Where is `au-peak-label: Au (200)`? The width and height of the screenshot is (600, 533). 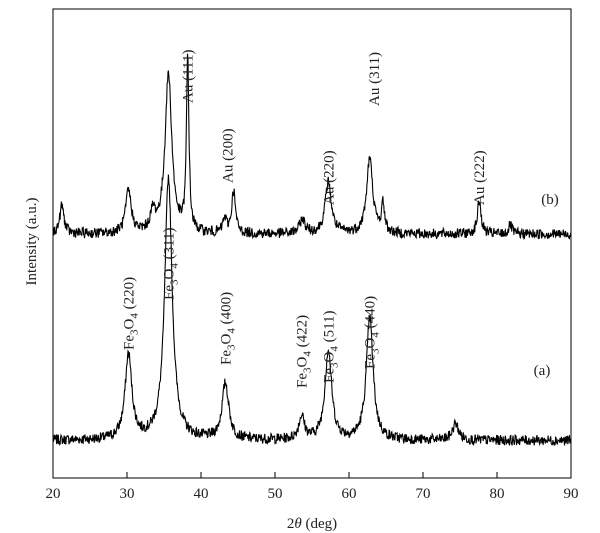
au-peak-label: Au (200) is located at coordinates (229, 155).